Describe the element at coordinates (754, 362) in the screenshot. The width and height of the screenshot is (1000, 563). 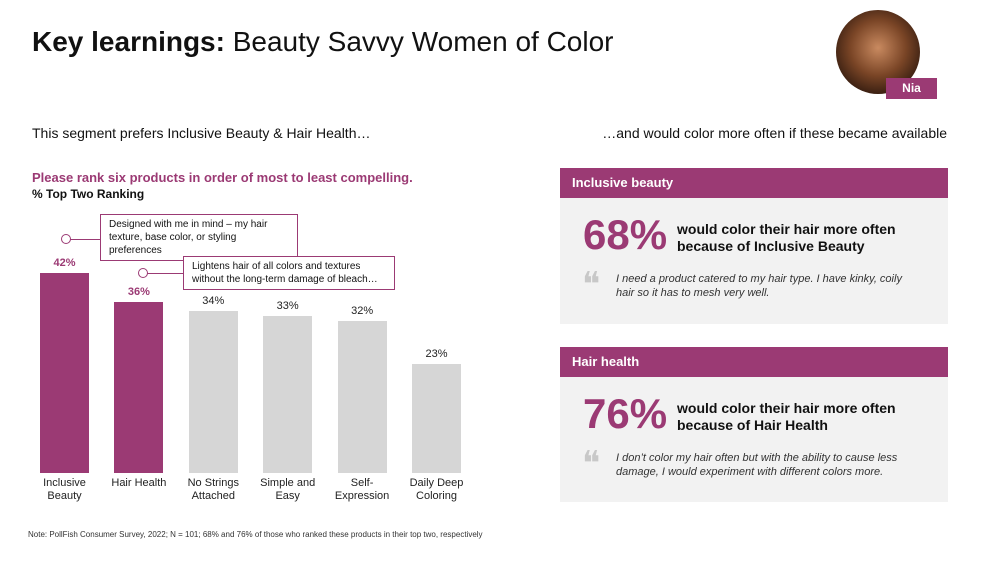
I see `panel-header: Hair health` at that location.